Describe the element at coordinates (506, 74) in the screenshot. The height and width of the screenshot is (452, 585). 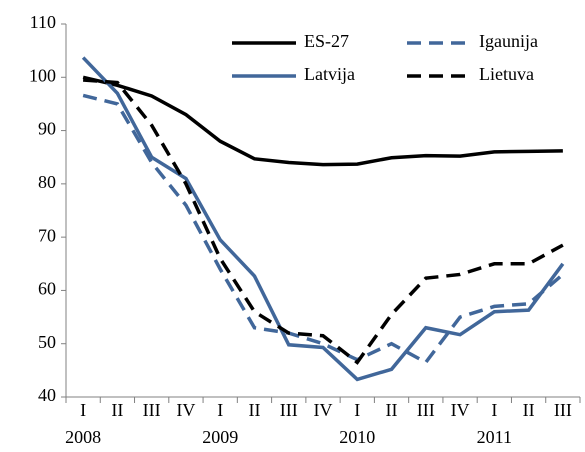
I see `legend-label: Lietuva` at that location.